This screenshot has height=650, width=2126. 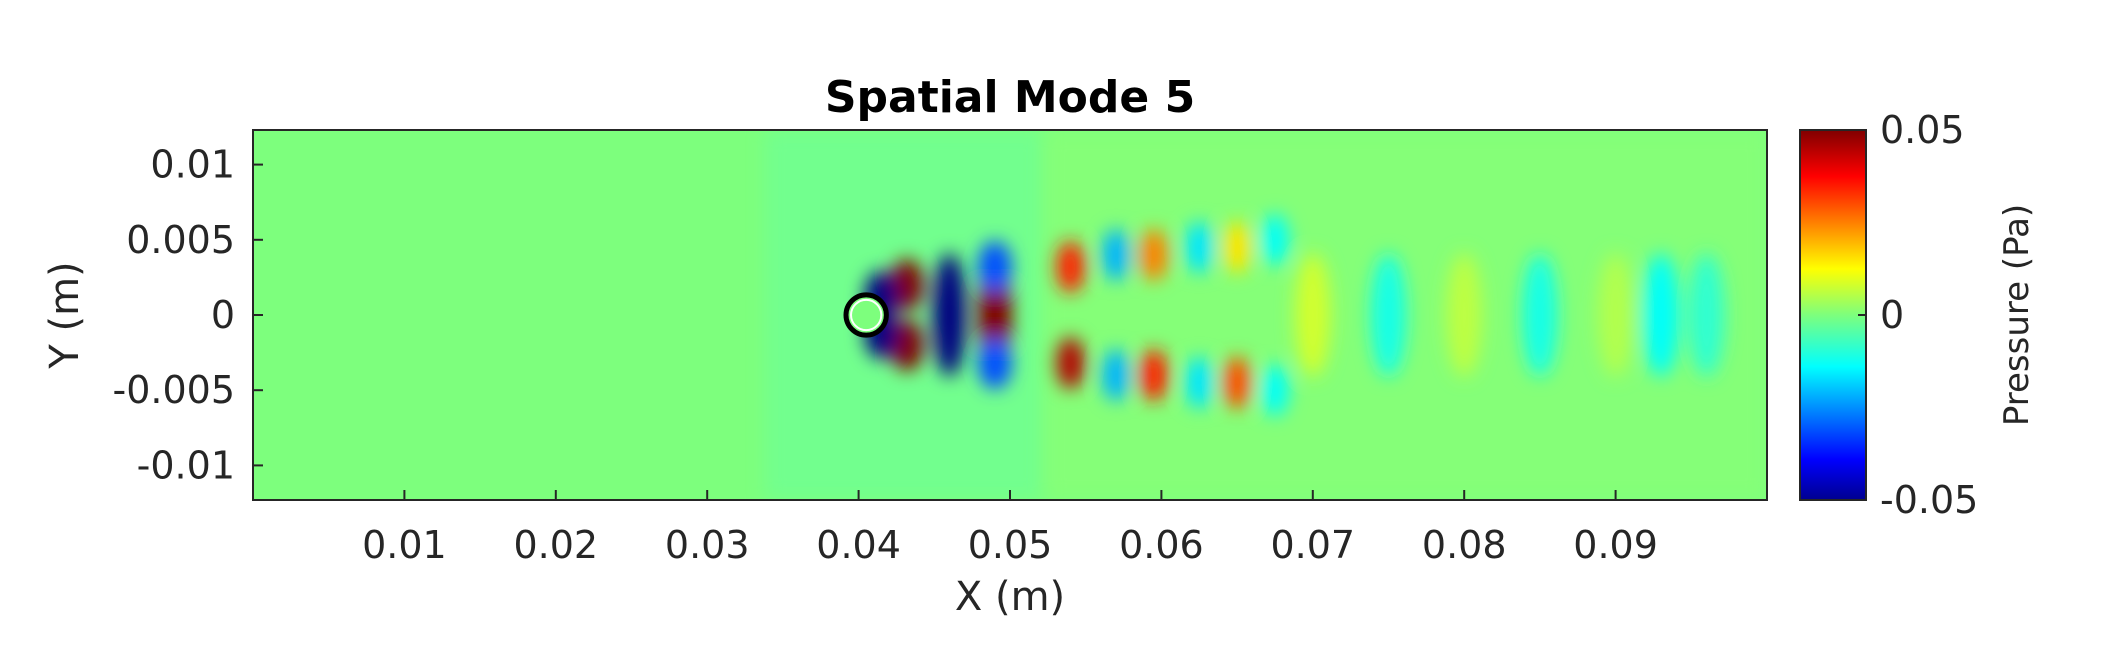 I want to click on y-tick-label: 0, so click(x=223, y=315).